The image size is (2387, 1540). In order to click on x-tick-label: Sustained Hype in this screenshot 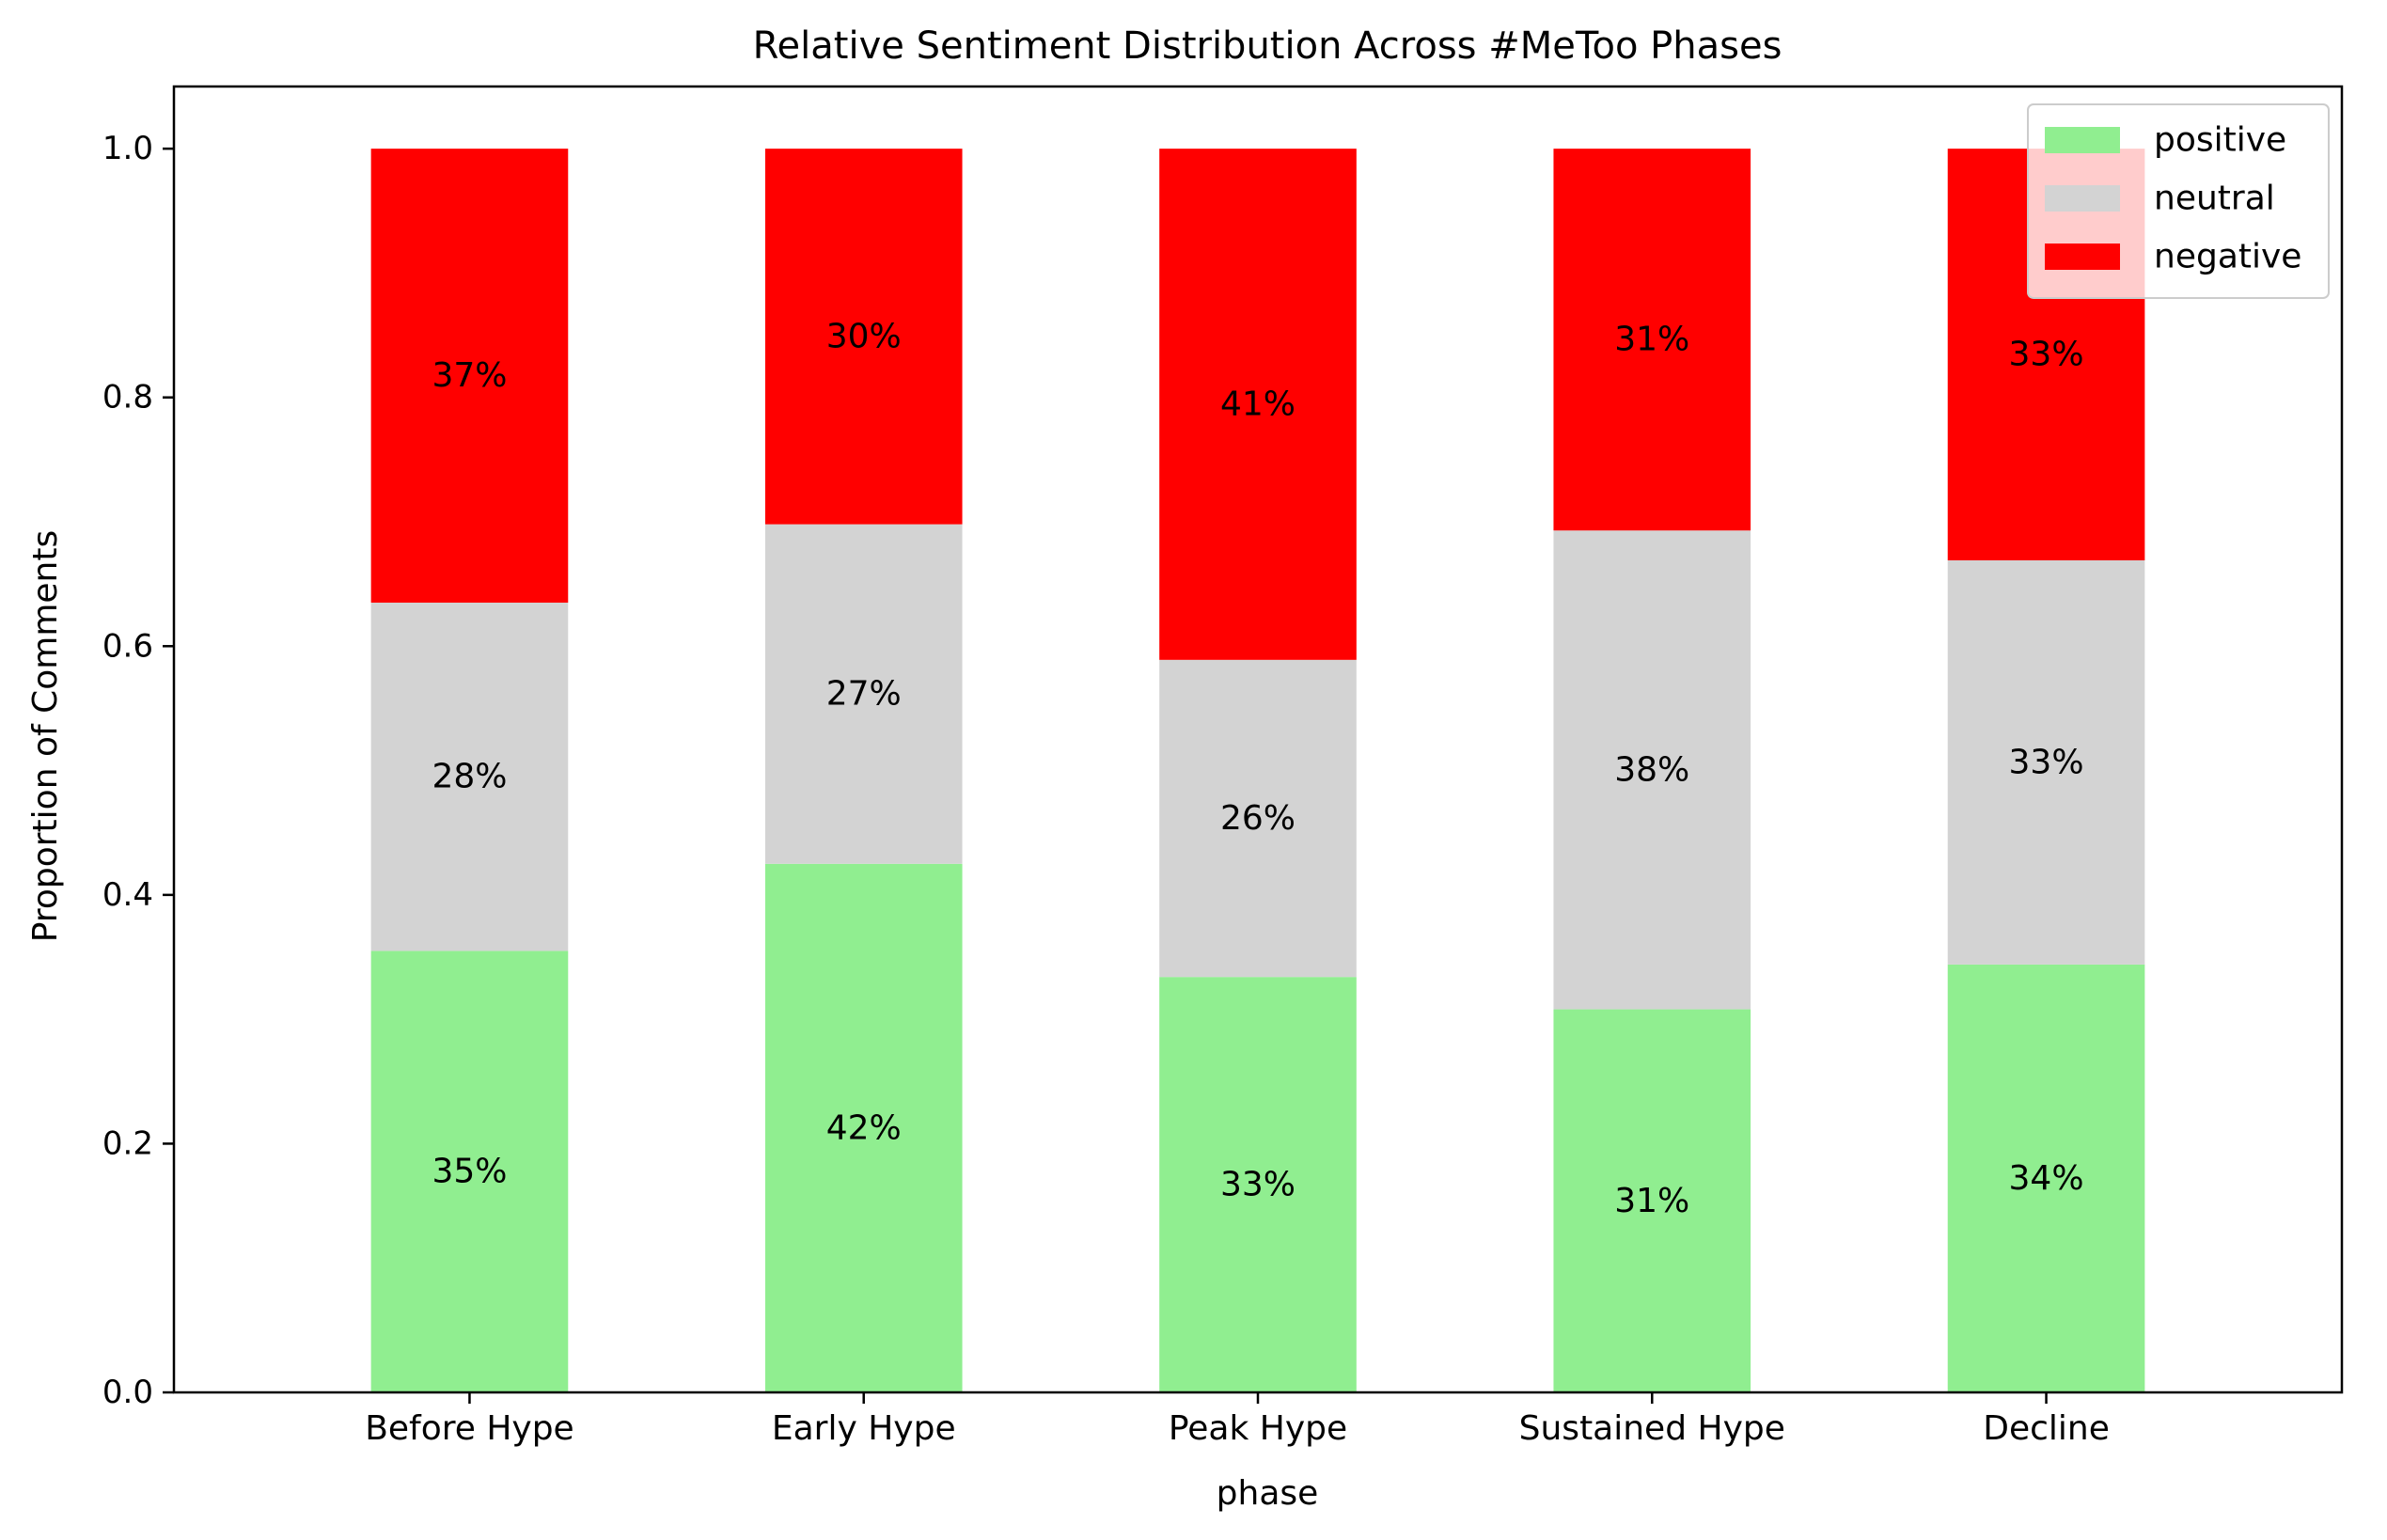, I will do `click(1652, 1428)`.